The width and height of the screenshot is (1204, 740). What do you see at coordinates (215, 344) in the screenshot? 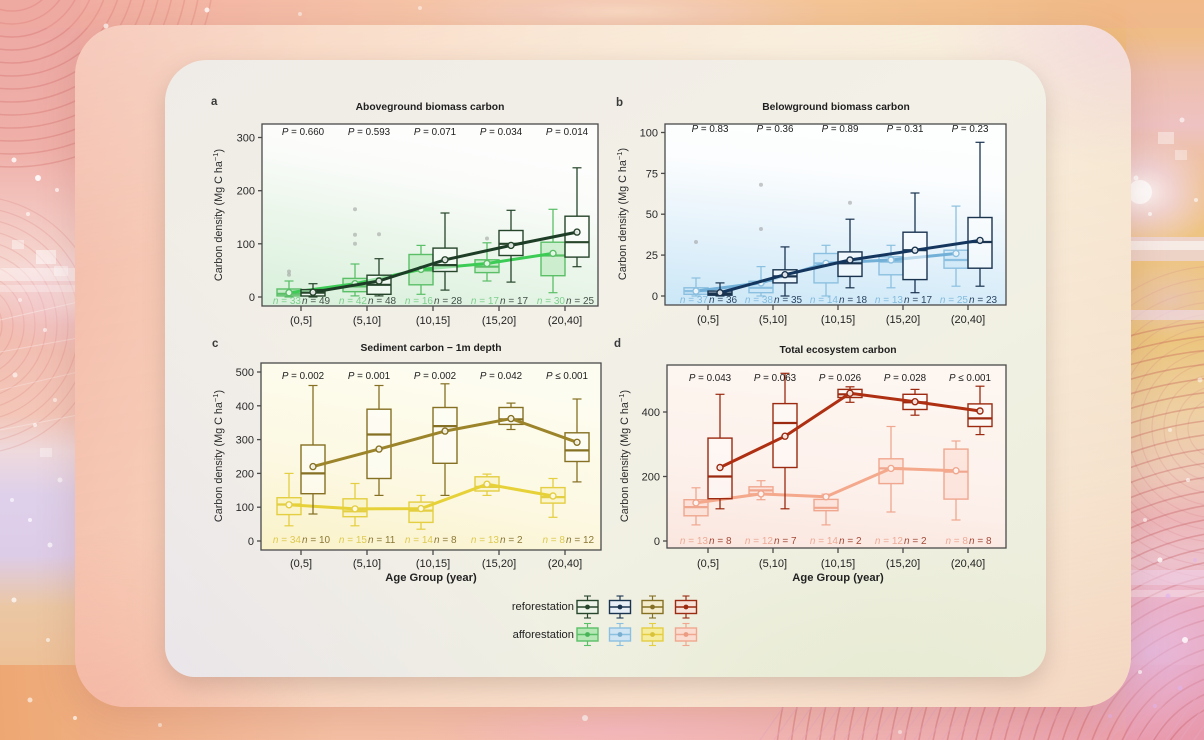
I see `svg-text: c` at bounding box center [215, 344].